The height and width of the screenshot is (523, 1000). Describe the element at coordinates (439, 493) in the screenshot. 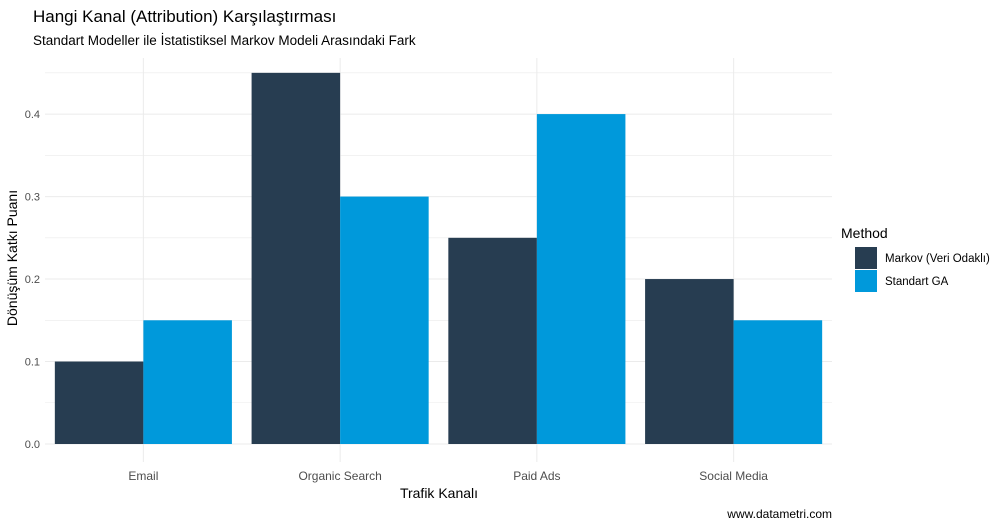

I see `x-axis-label: Trafik Kanalı` at that location.